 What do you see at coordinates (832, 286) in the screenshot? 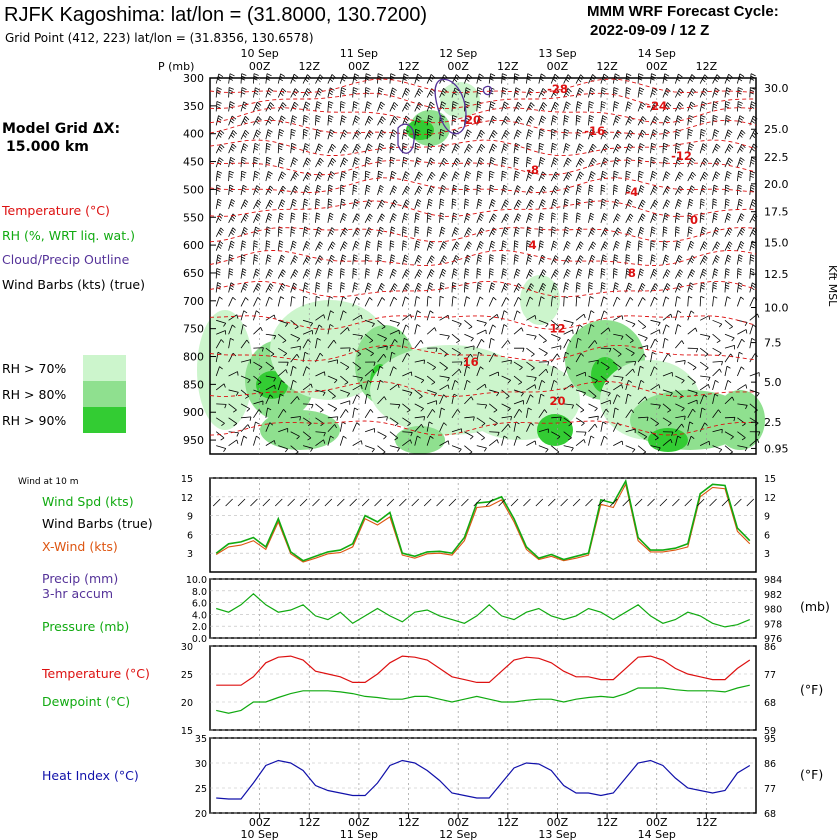
I see `kft-axis-label: Kft MSL` at bounding box center [832, 286].